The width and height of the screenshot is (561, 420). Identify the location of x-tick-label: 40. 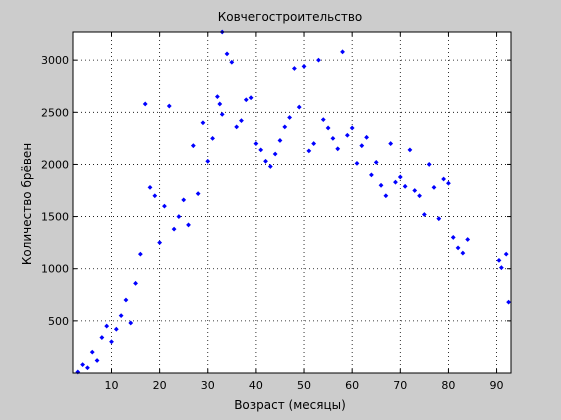
(256, 385).